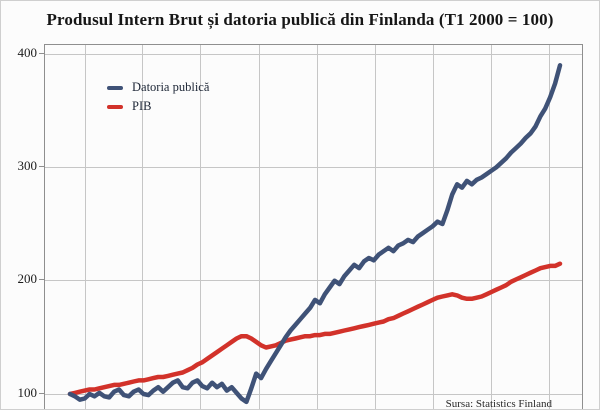 The image size is (600, 410). What do you see at coordinates (27, 52) in the screenshot?
I see `y-tick-label-400: 400` at bounding box center [27, 52].